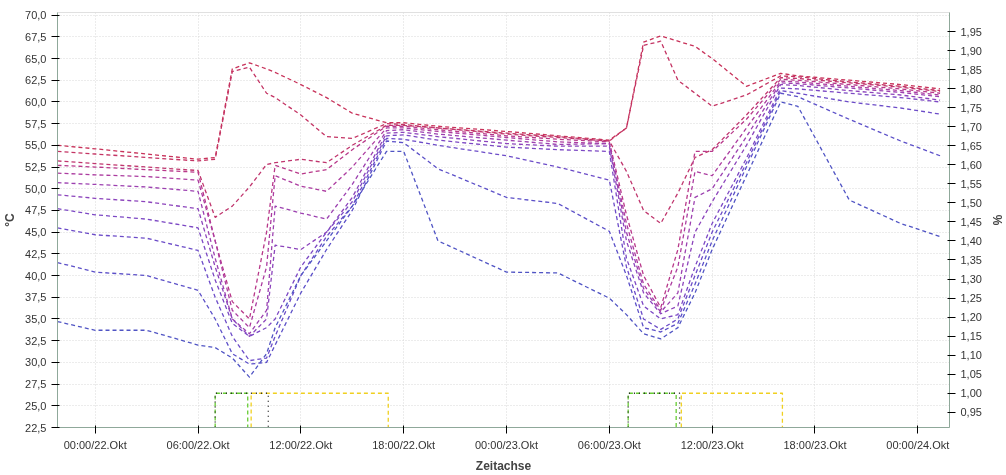  Describe the element at coordinates (36, 80) in the screenshot. I see `y-tick-label: 62,5` at that location.